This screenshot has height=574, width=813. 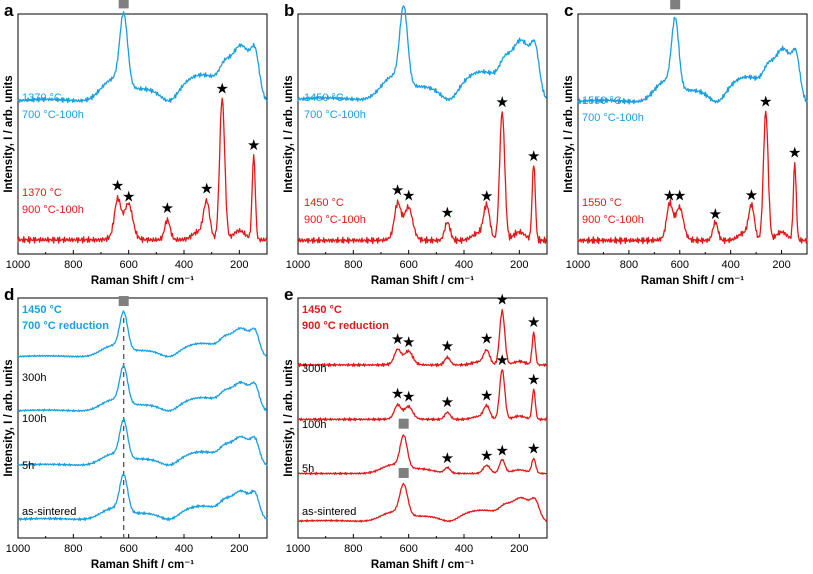 I want to click on panel-label: c, so click(x=568, y=10).